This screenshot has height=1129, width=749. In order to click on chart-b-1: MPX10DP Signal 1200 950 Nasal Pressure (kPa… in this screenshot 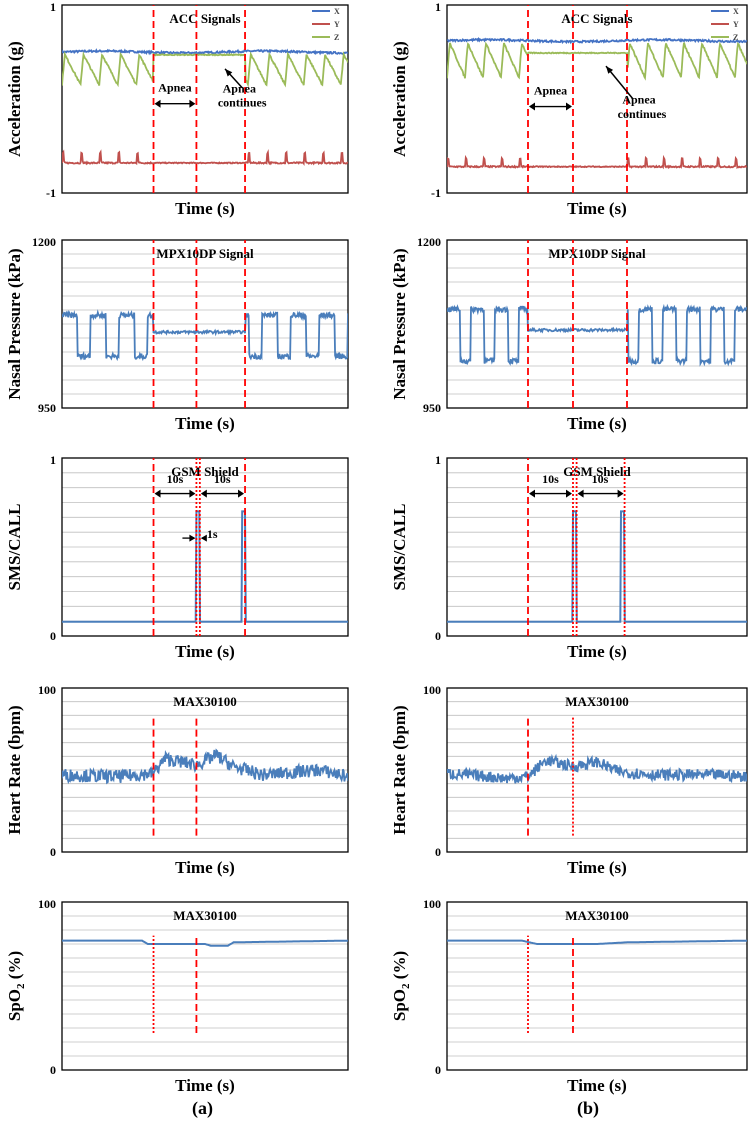, I will do `click(569, 334)`.